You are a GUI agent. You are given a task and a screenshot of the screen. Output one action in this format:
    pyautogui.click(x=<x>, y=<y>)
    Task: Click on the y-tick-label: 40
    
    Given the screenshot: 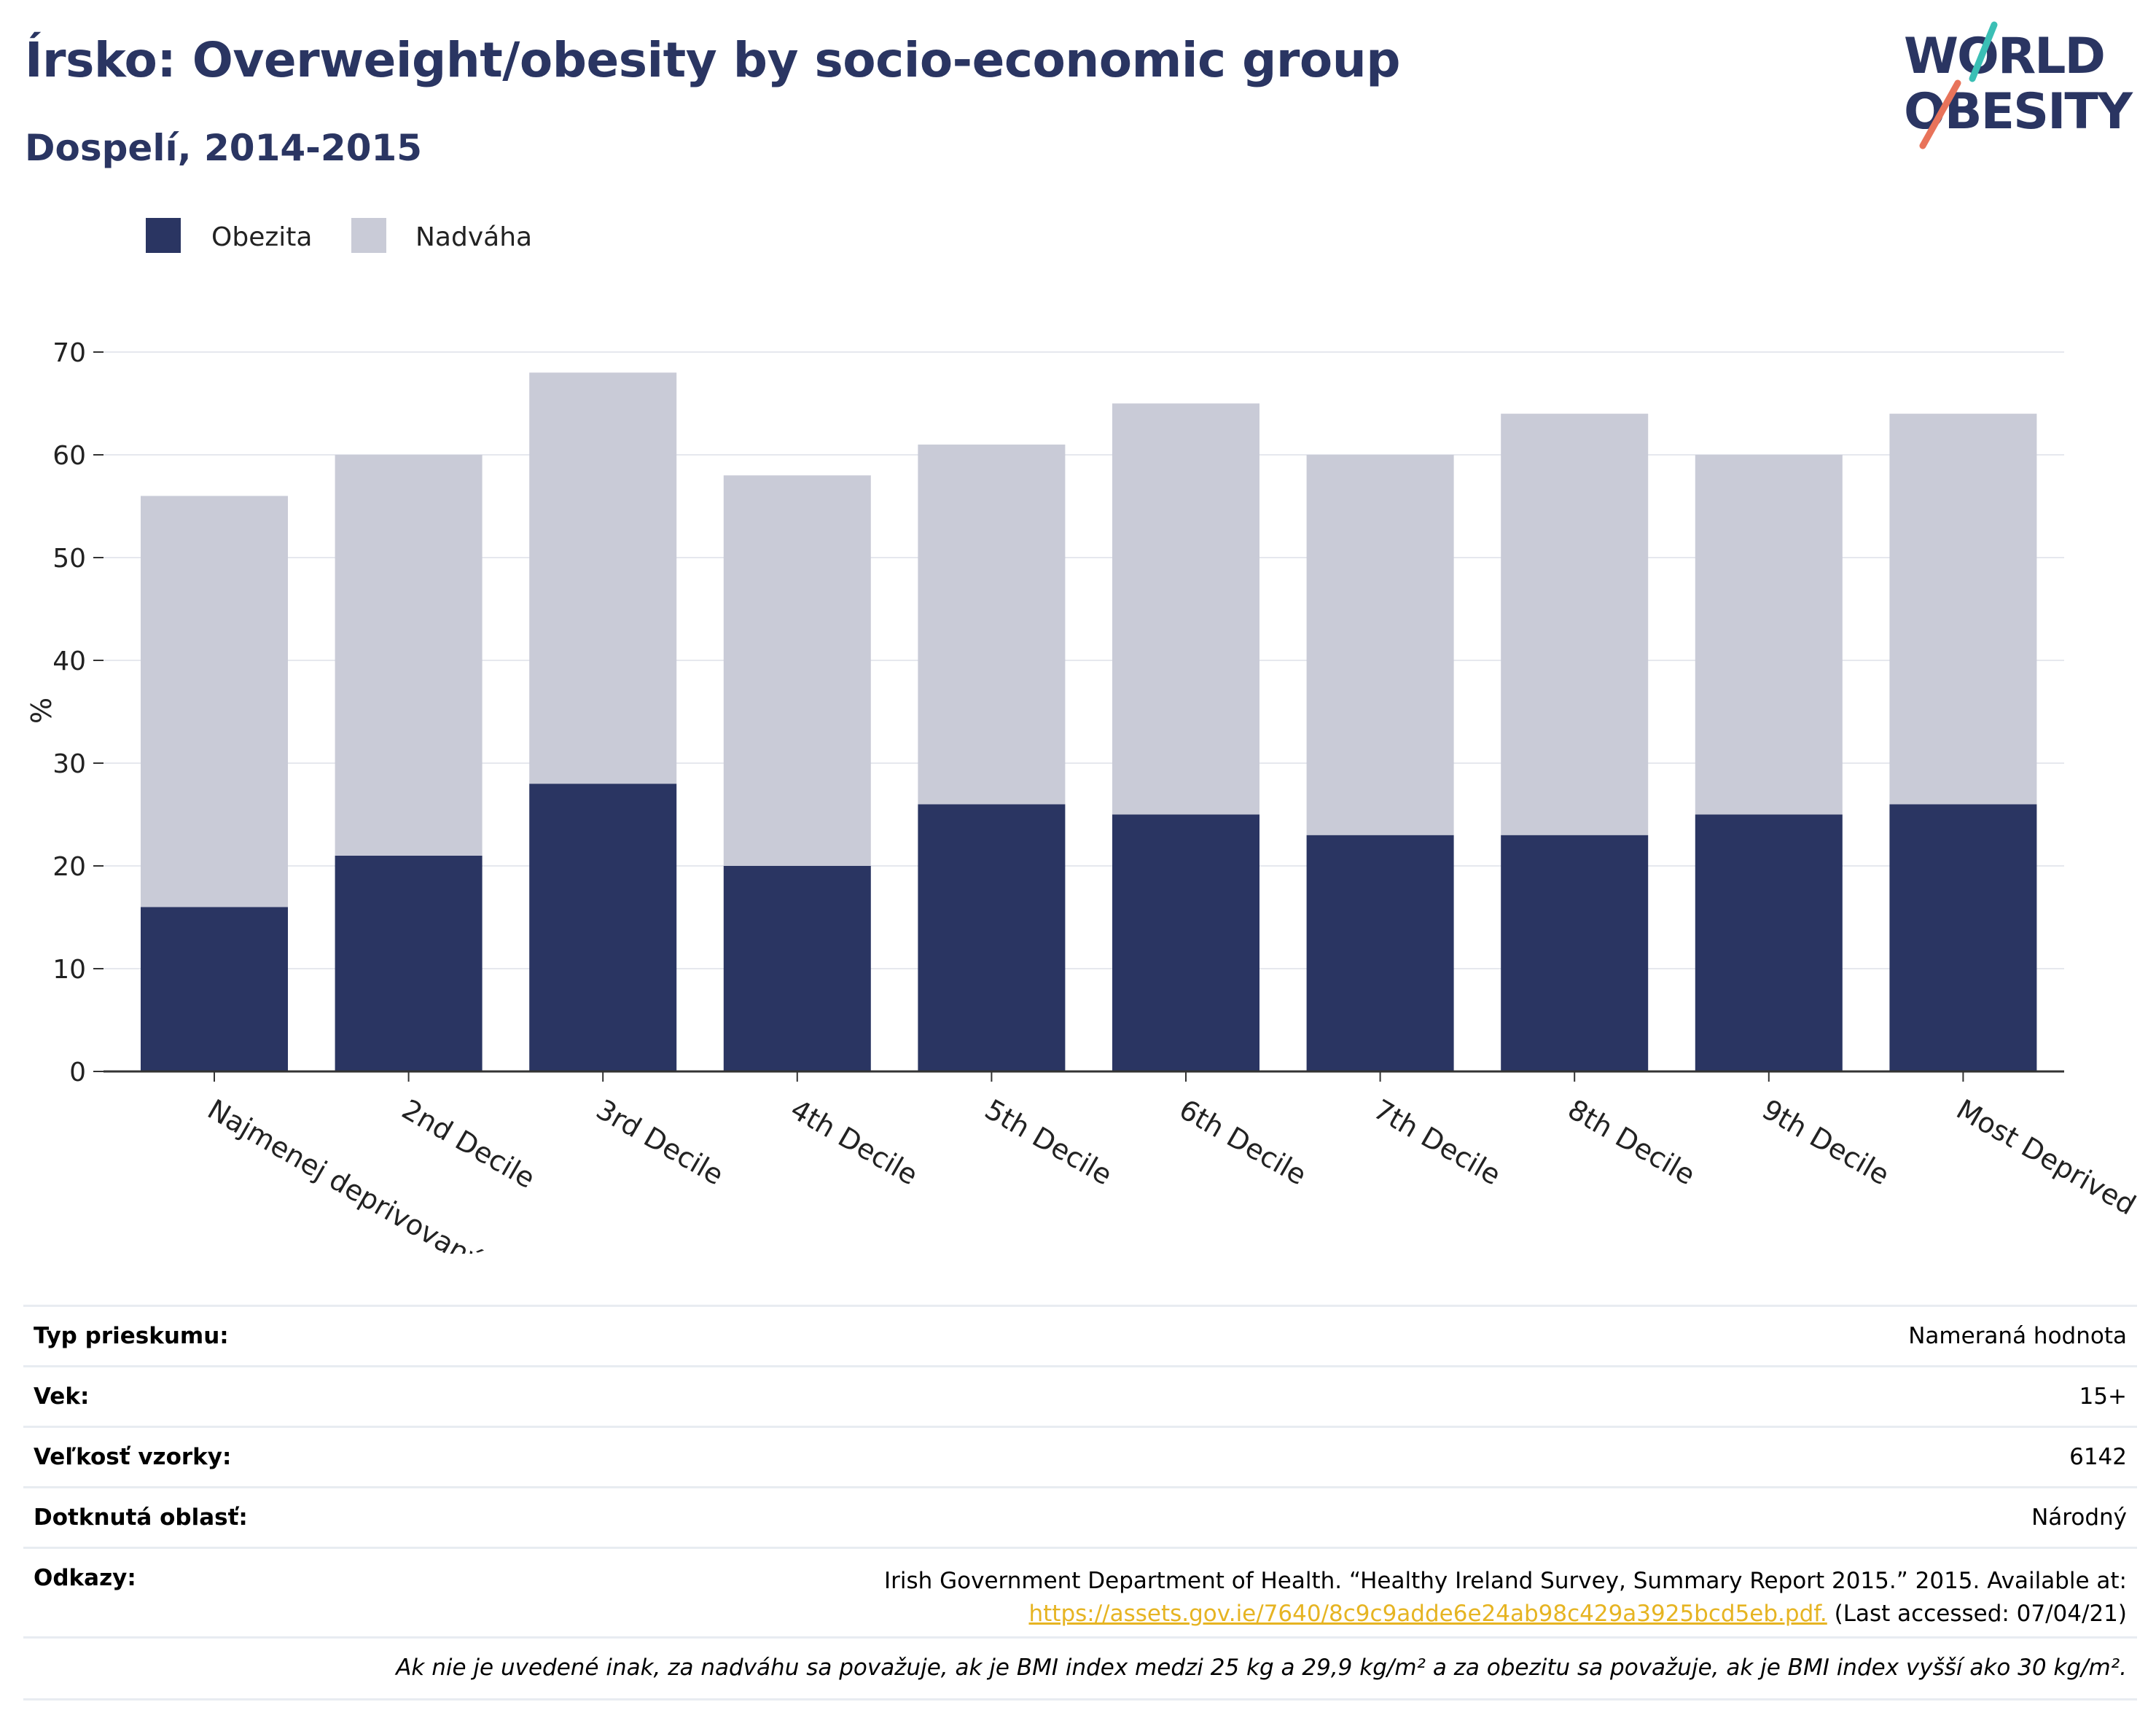 What is the action you would take?
    pyautogui.click(x=69, y=662)
    